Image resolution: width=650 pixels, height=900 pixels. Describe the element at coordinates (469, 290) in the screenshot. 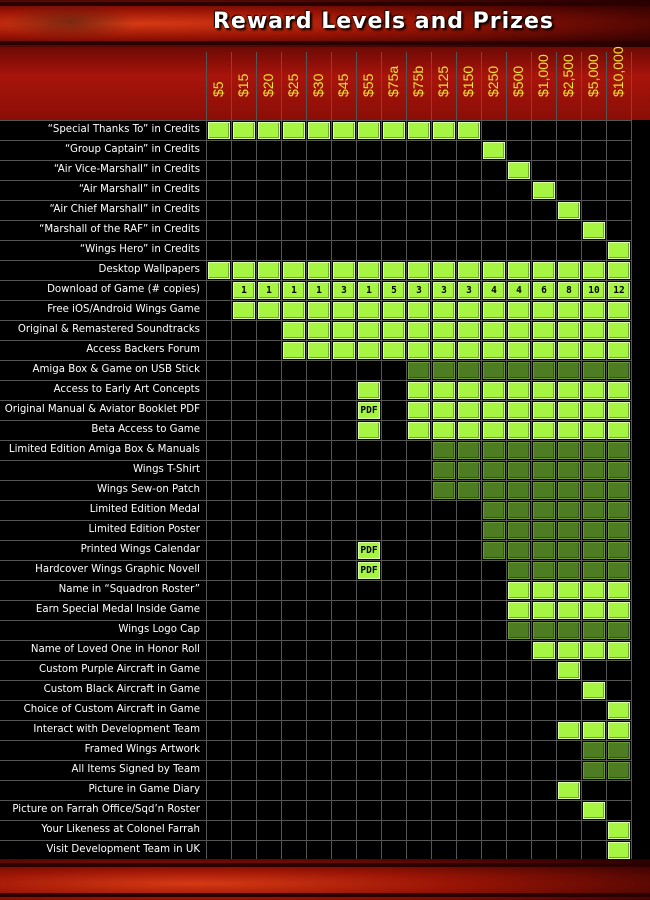

I see `reward-cell-copies: 3` at that location.